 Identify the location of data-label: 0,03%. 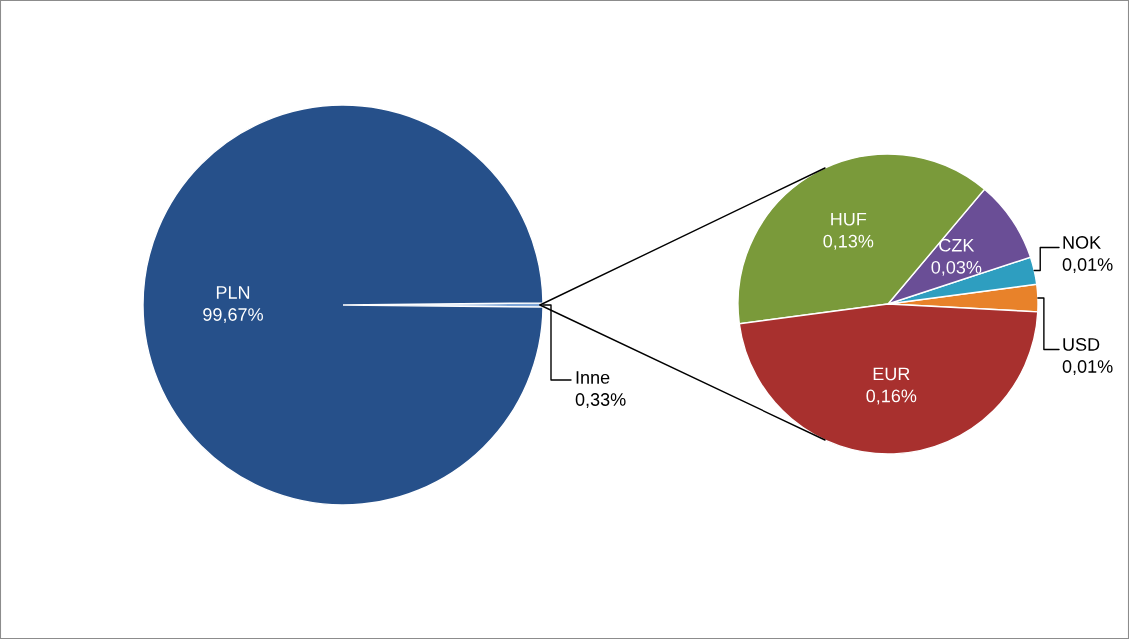
(956, 268).